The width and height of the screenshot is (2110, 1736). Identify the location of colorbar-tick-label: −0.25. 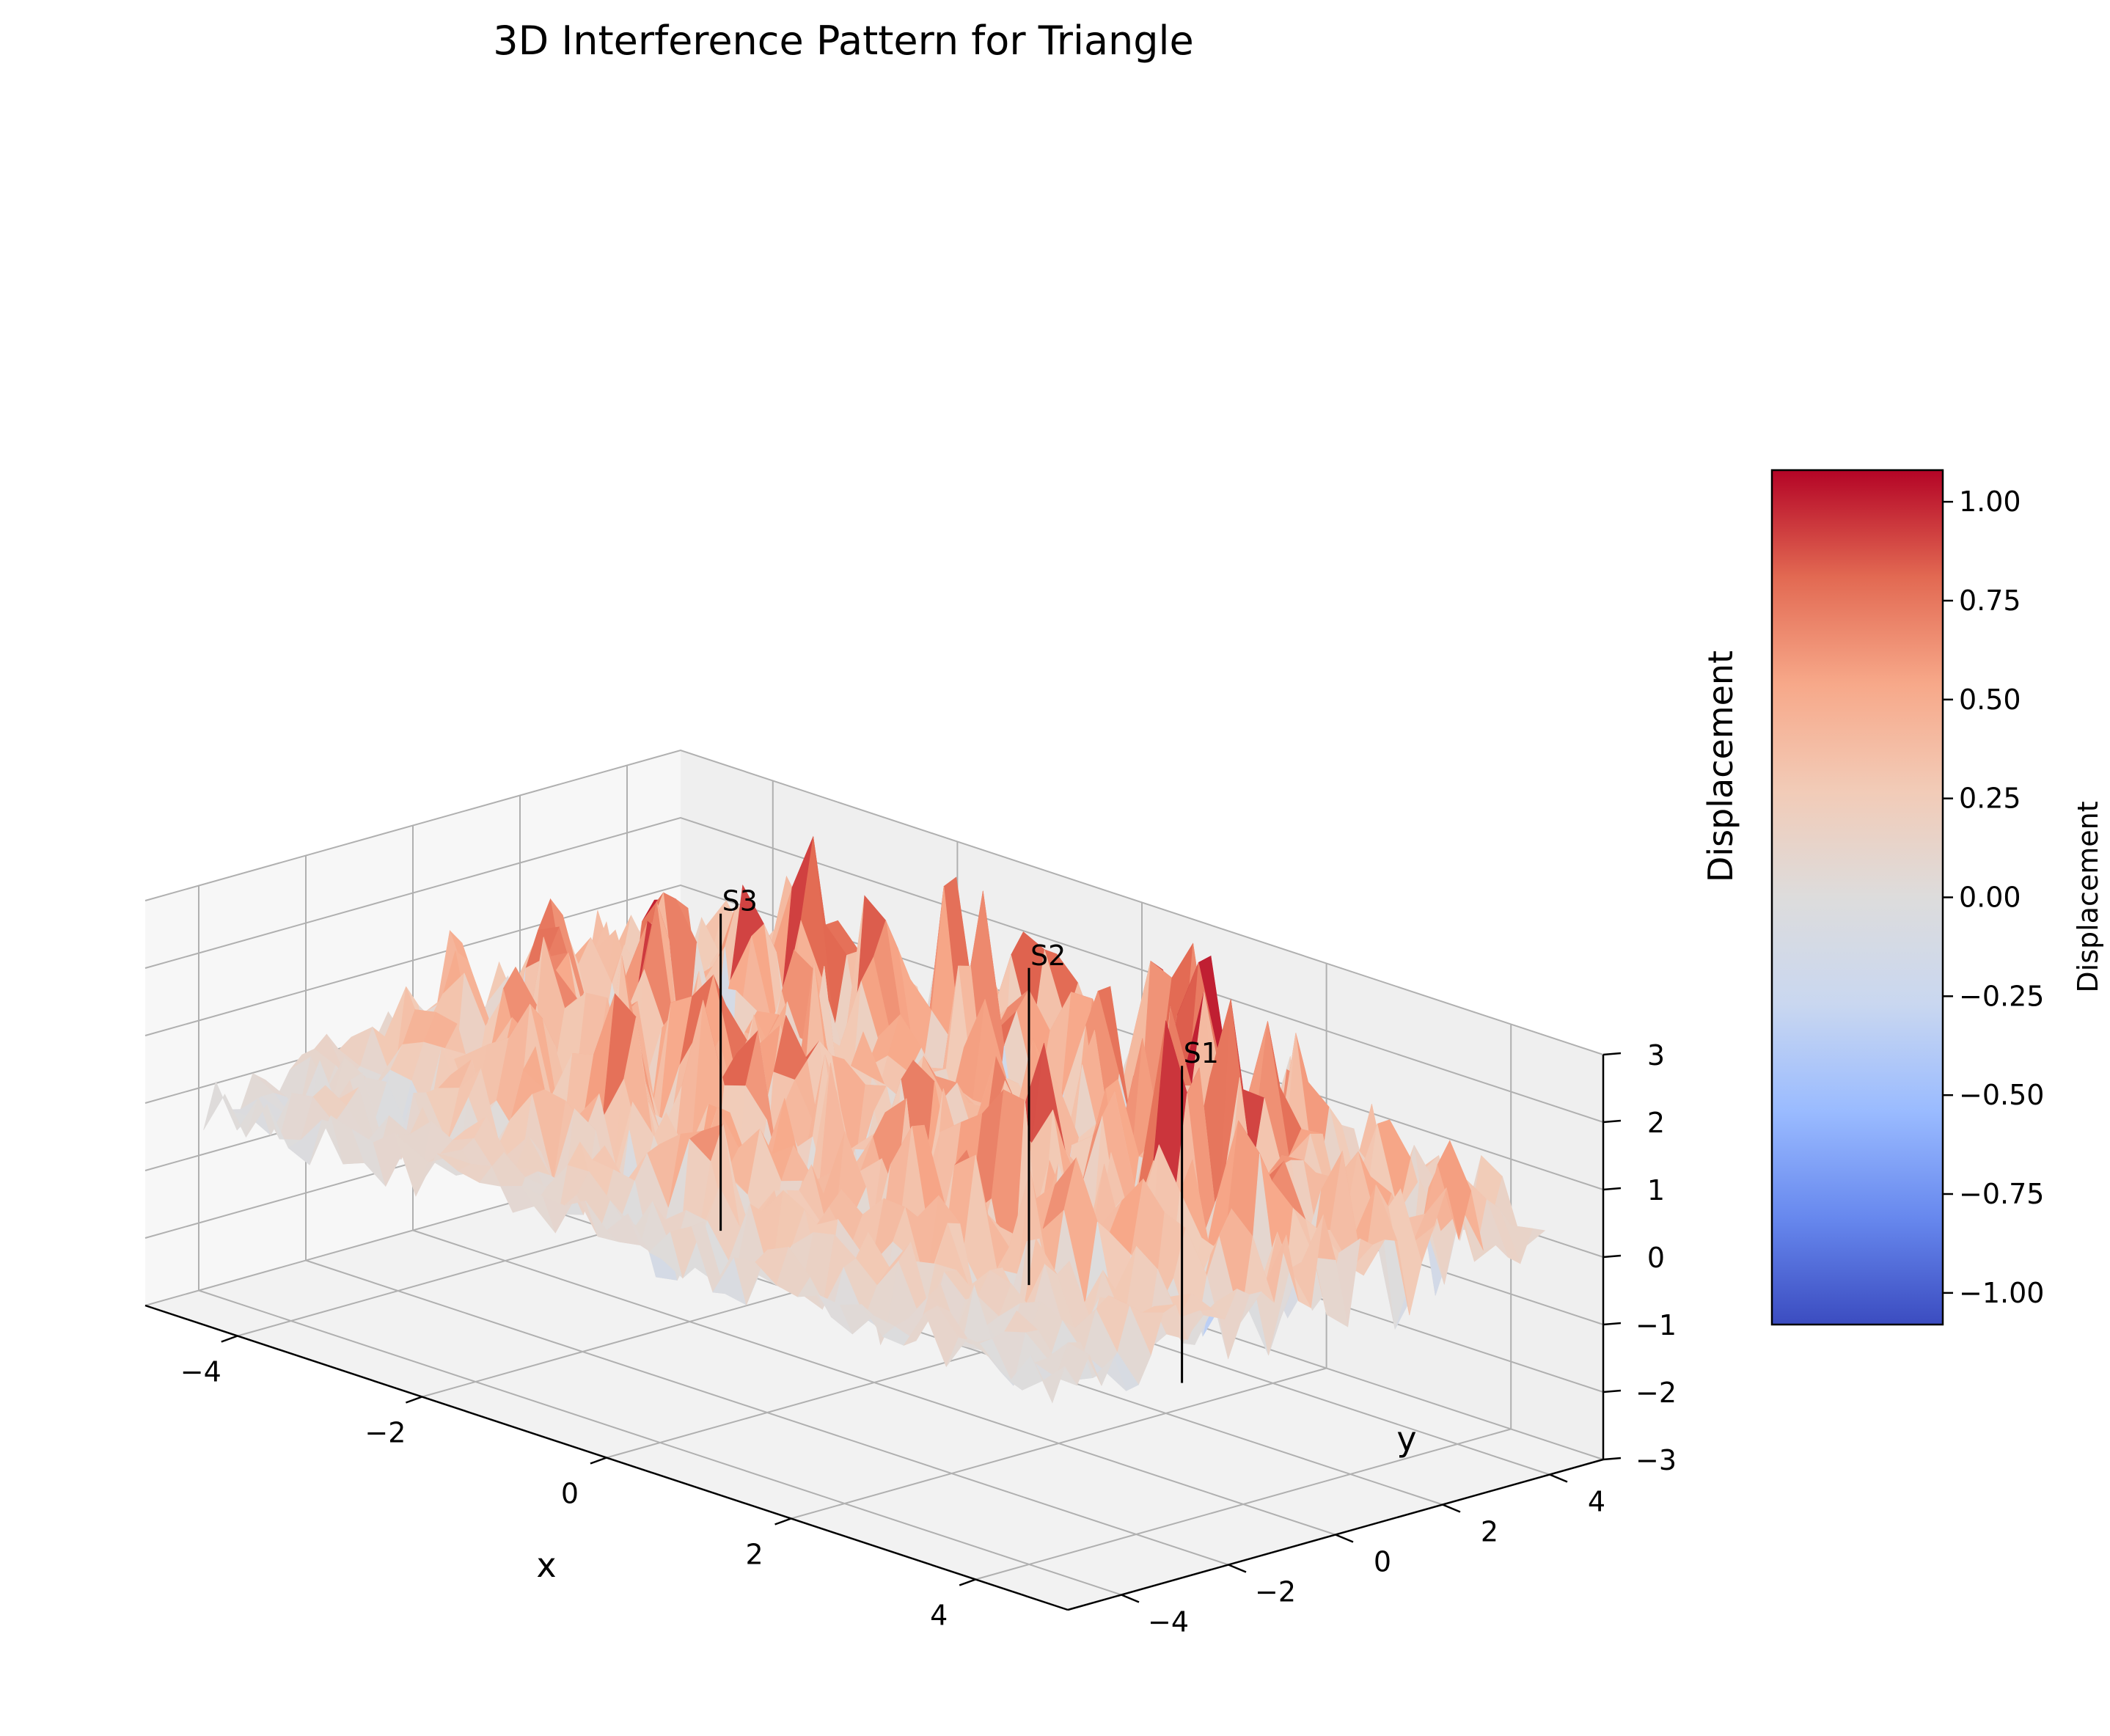
(2001, 996).